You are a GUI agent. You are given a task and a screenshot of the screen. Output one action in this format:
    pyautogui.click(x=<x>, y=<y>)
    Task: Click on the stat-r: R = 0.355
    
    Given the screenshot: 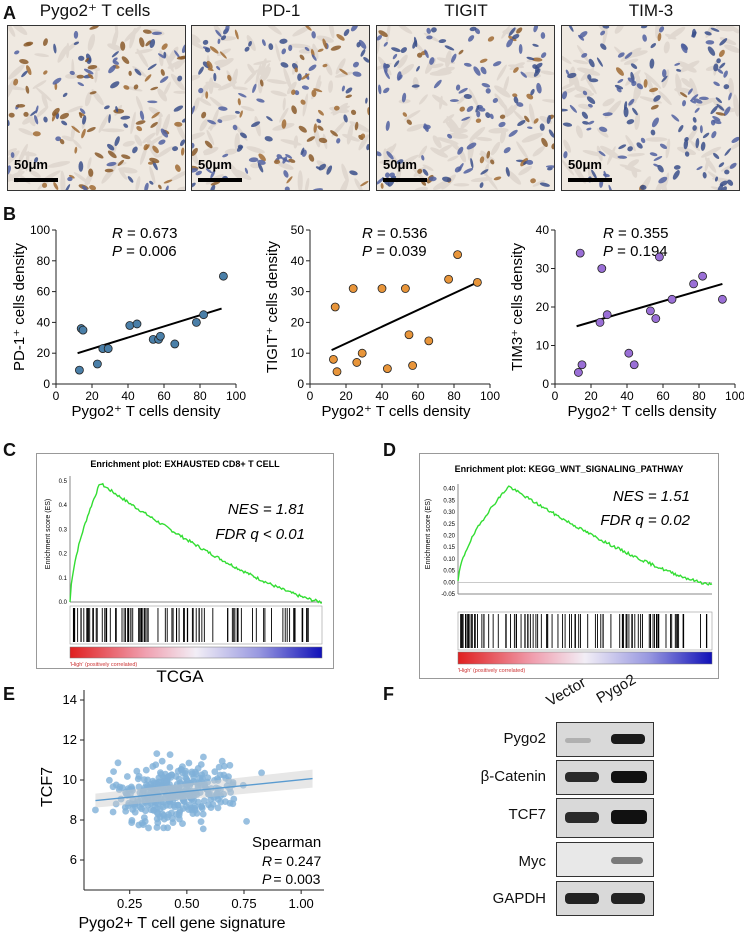 What is the action you would take?
    pyautogui.click(x=635, y=233)
    